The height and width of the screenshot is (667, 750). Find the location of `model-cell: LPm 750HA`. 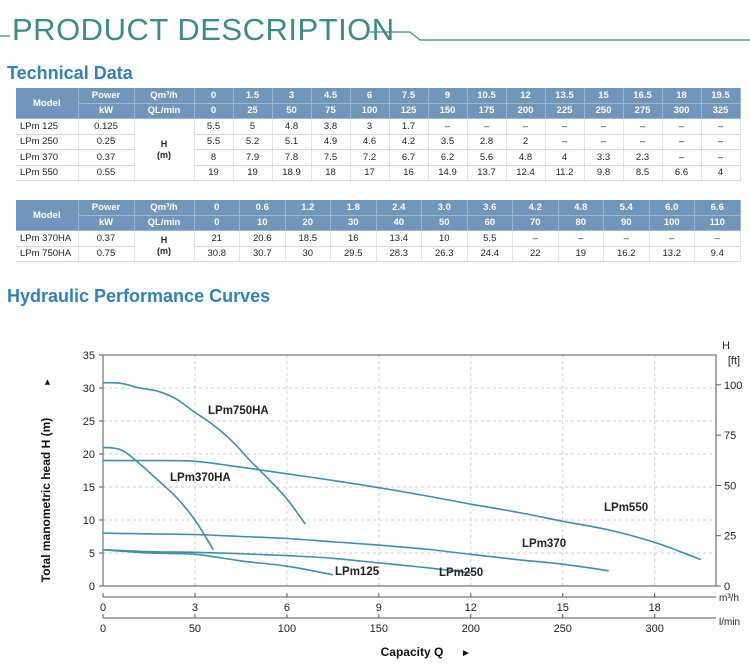

model-cell: LPm 750HA is located at coordinates (47, 254).